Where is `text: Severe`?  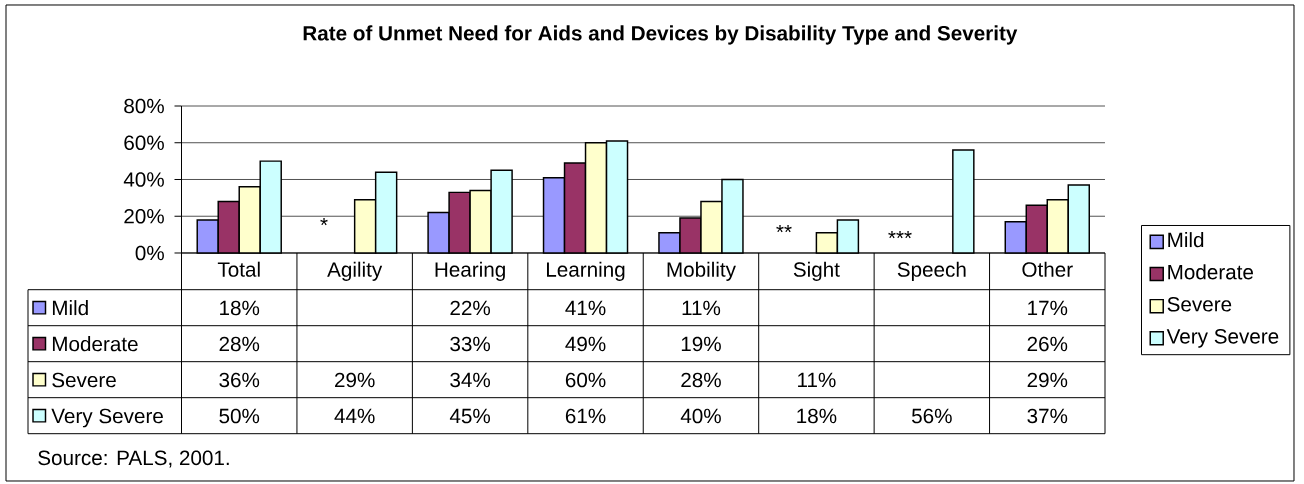
text: Severe is located at coordinates (84, 380).